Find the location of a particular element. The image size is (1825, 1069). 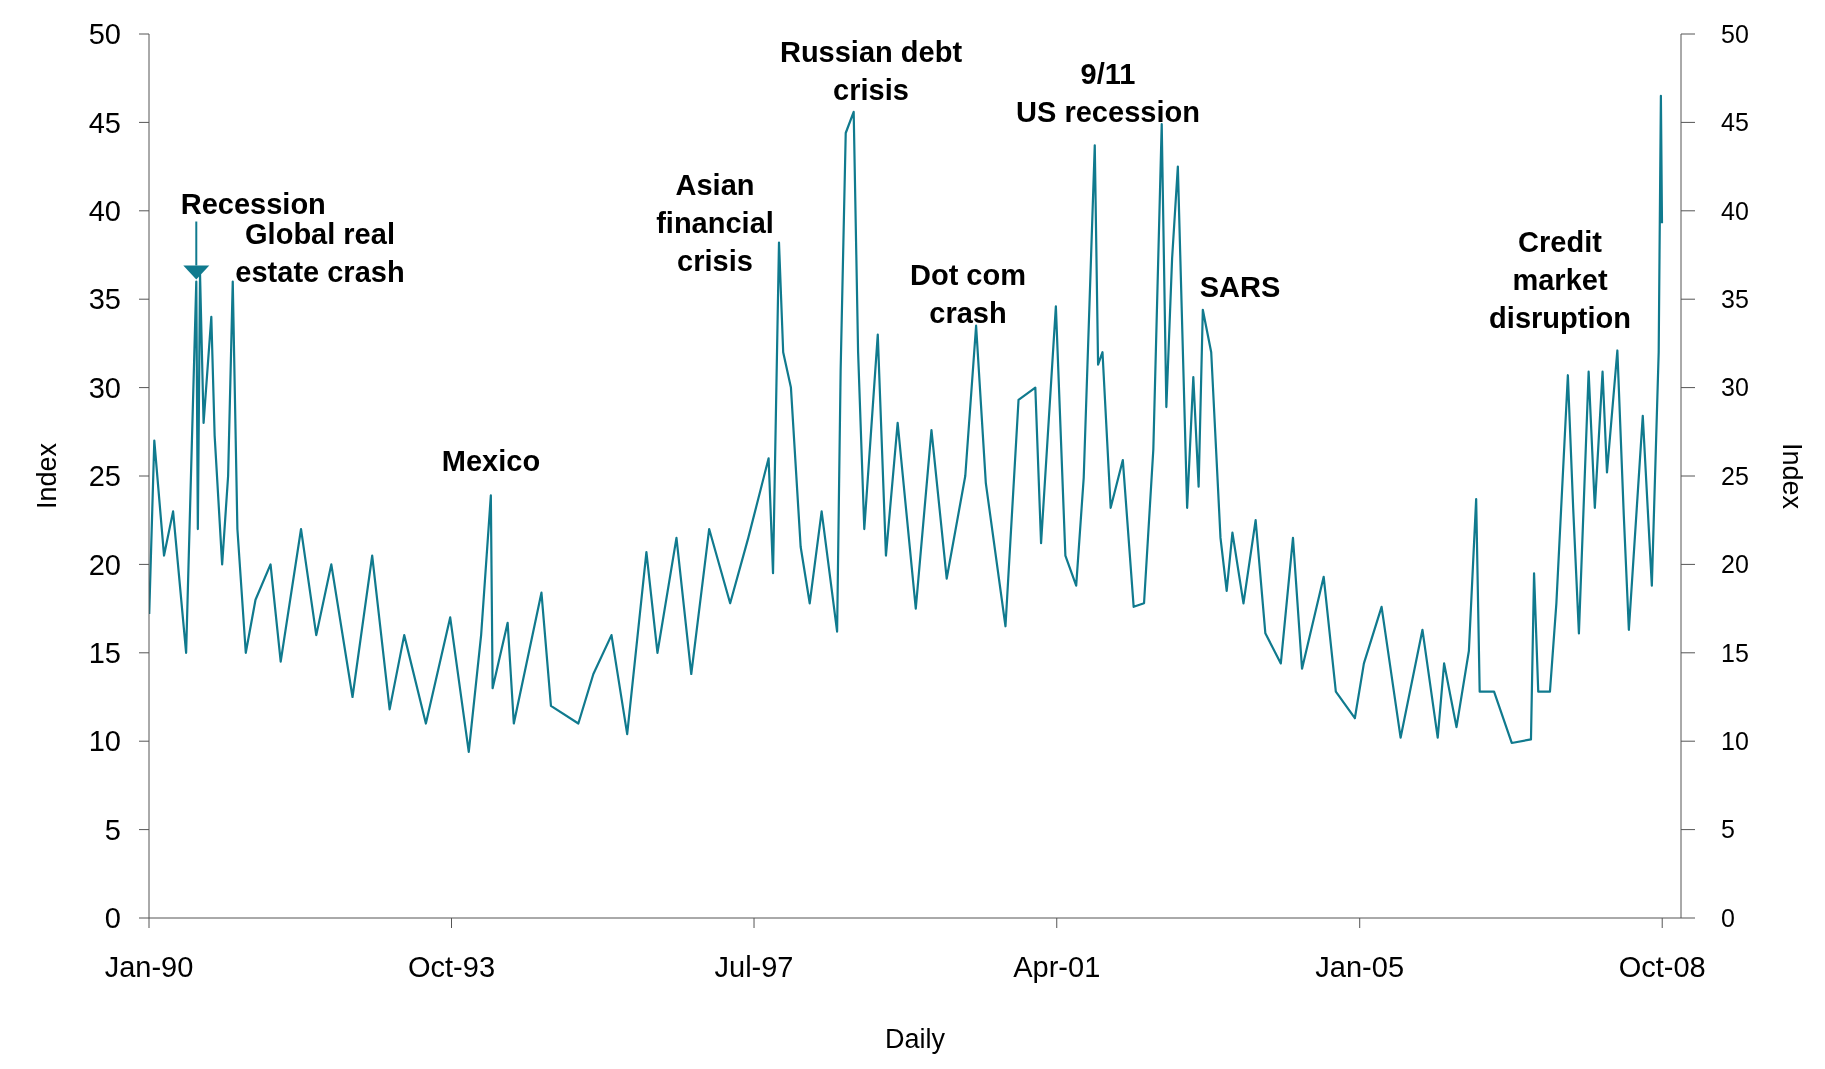

annotation: Asian financial crisis is located at coordinates (715, 223).